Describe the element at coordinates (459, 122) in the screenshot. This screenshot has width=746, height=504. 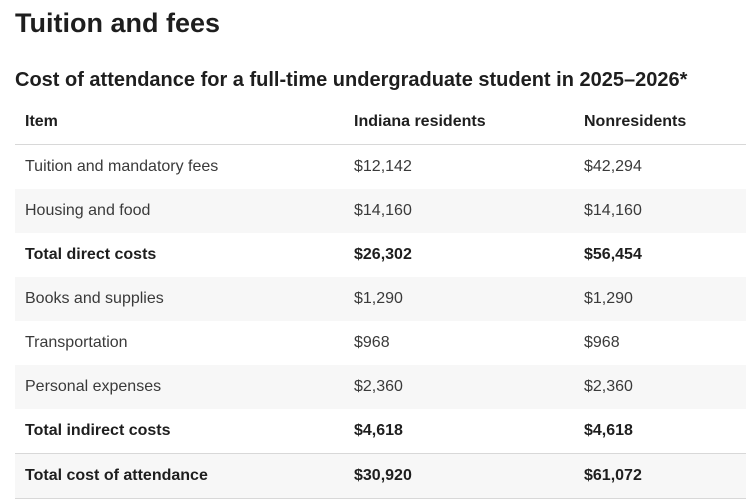
I see `column-header-indiana-residents: Indiana residents` at that location.